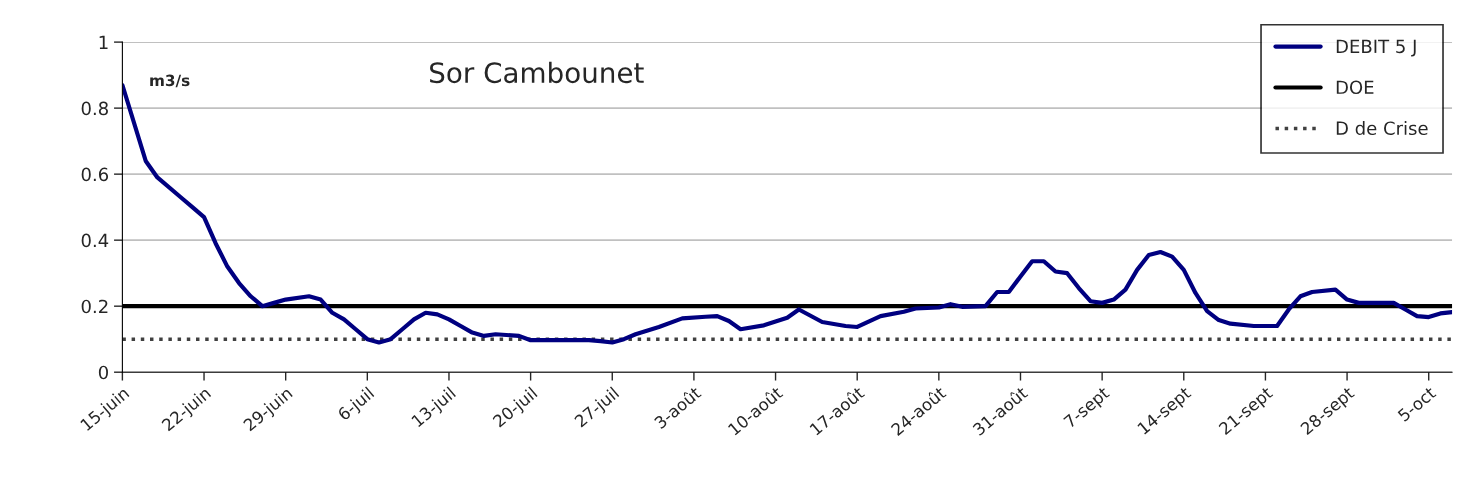 This screenshot has width=1457, height=484. Describe the element at coordinates (103, 42) in the screenshot. I see `y-tick-label: 1` at that location.